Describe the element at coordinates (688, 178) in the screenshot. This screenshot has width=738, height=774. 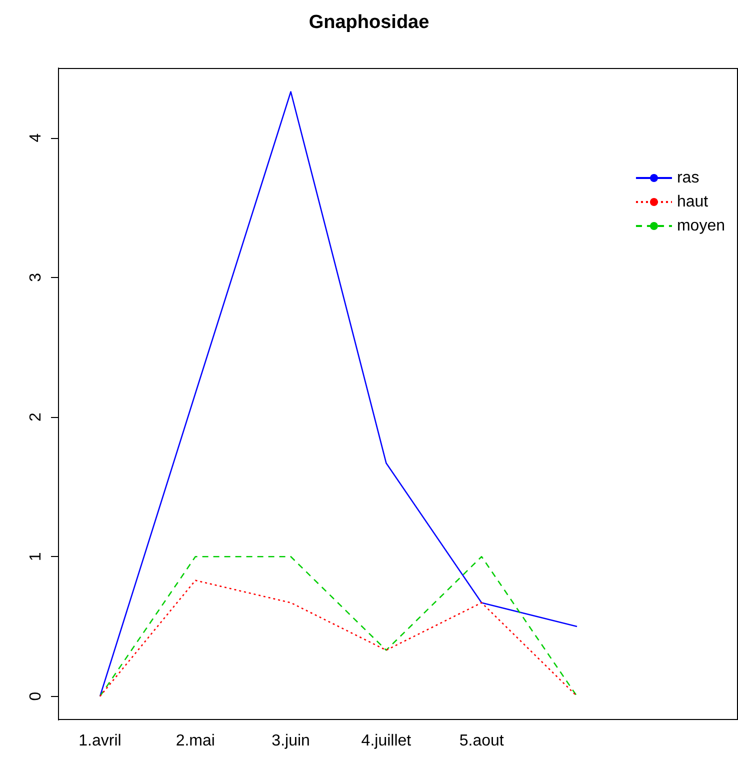
I see `legend-label: ras` at that location.